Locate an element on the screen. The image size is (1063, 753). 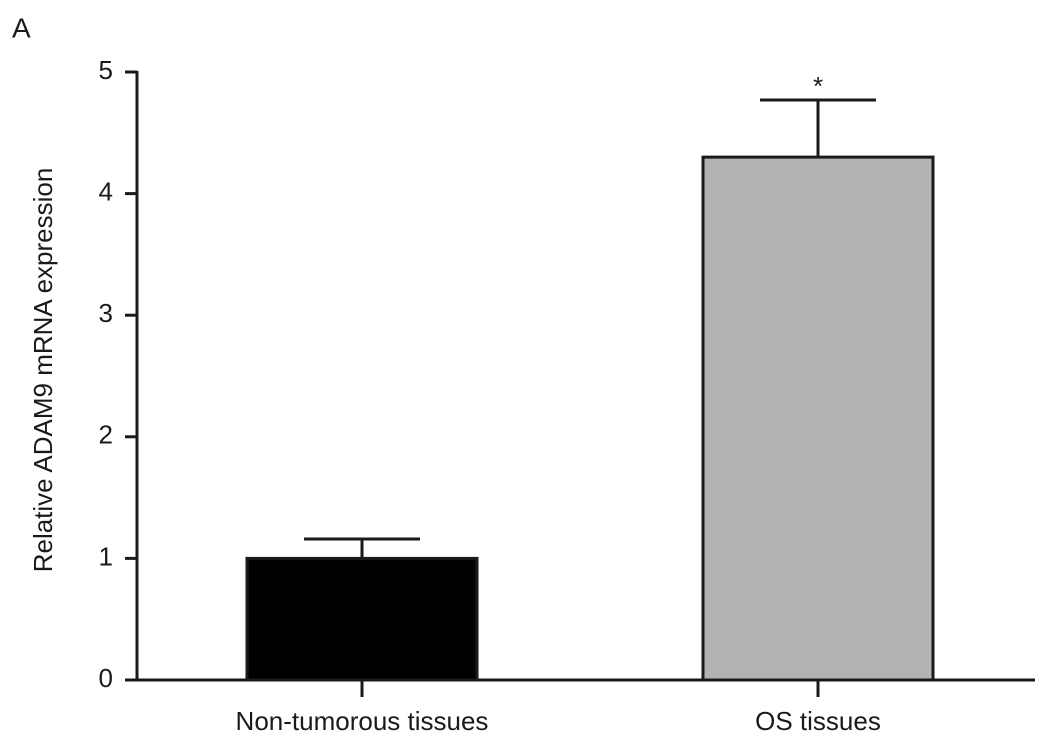
x-tick-label: Non-tumorous tissues is located at coordinates (362, 721).